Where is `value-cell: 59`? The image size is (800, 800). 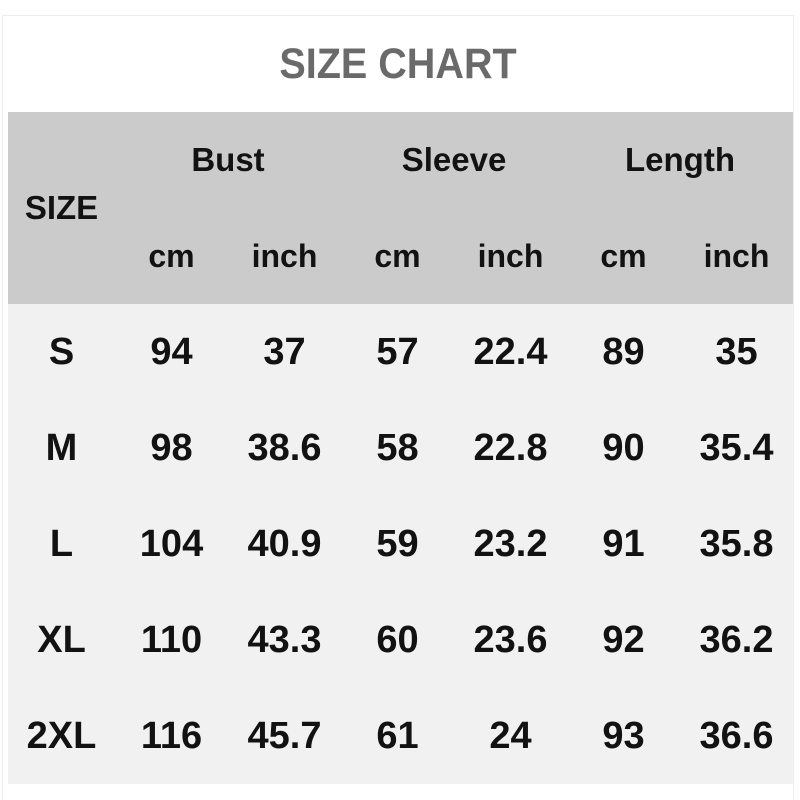
value-cell: 59 is located at coordinates (397, 544).